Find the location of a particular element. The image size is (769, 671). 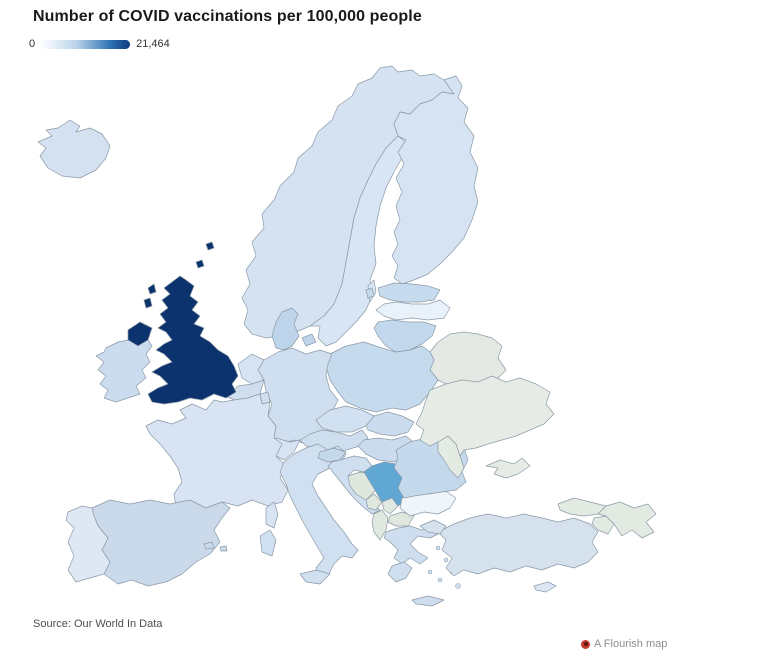

source-credit: Source: Our World In Data is located at coordinates (98, 624).